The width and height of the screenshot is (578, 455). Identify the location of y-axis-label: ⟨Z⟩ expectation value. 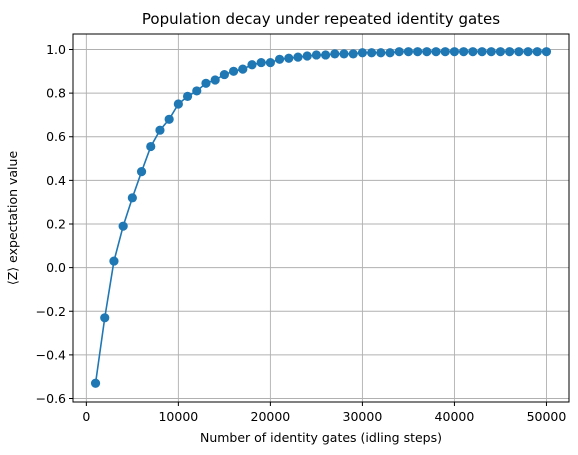
(12, 218).